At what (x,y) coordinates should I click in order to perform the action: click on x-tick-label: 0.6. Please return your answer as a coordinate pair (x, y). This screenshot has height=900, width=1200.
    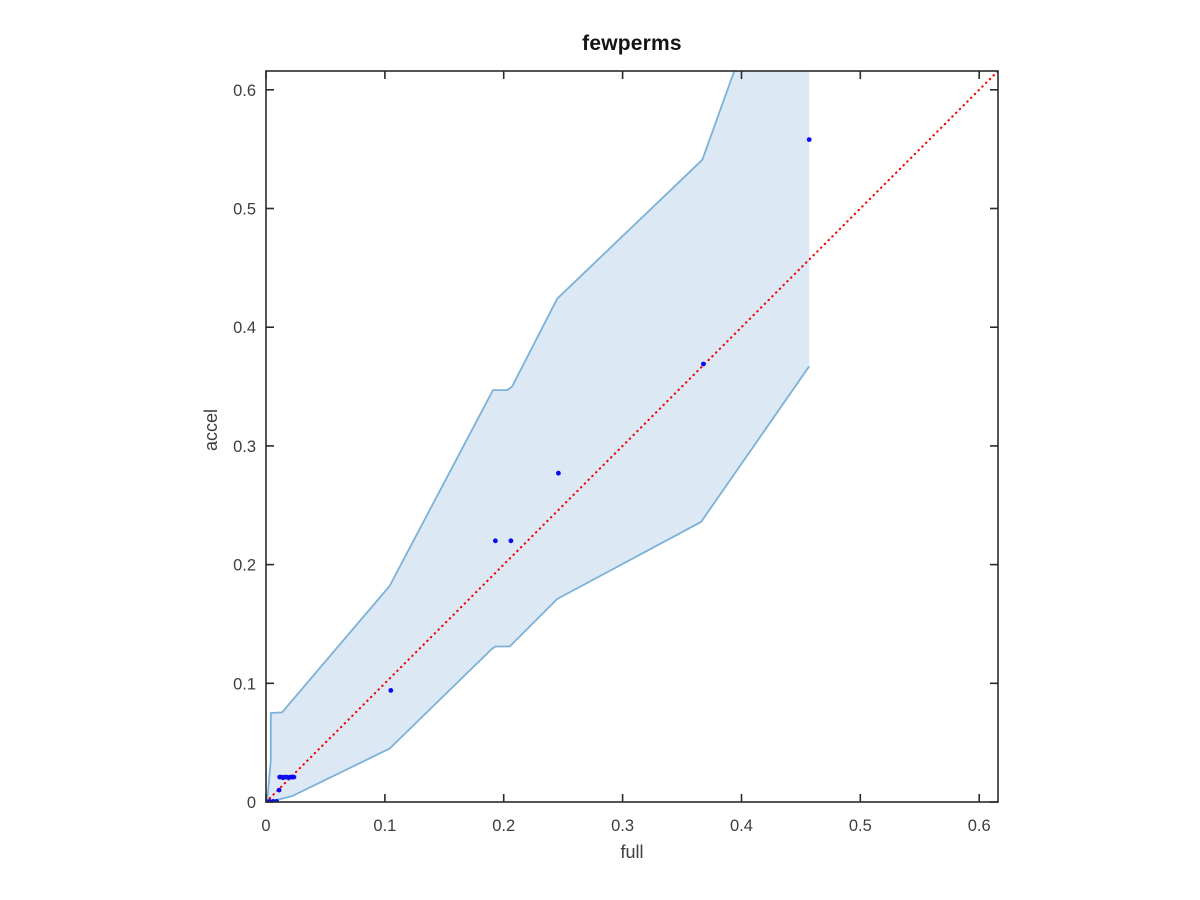
    Looking at the image, I should click on (979, 826).